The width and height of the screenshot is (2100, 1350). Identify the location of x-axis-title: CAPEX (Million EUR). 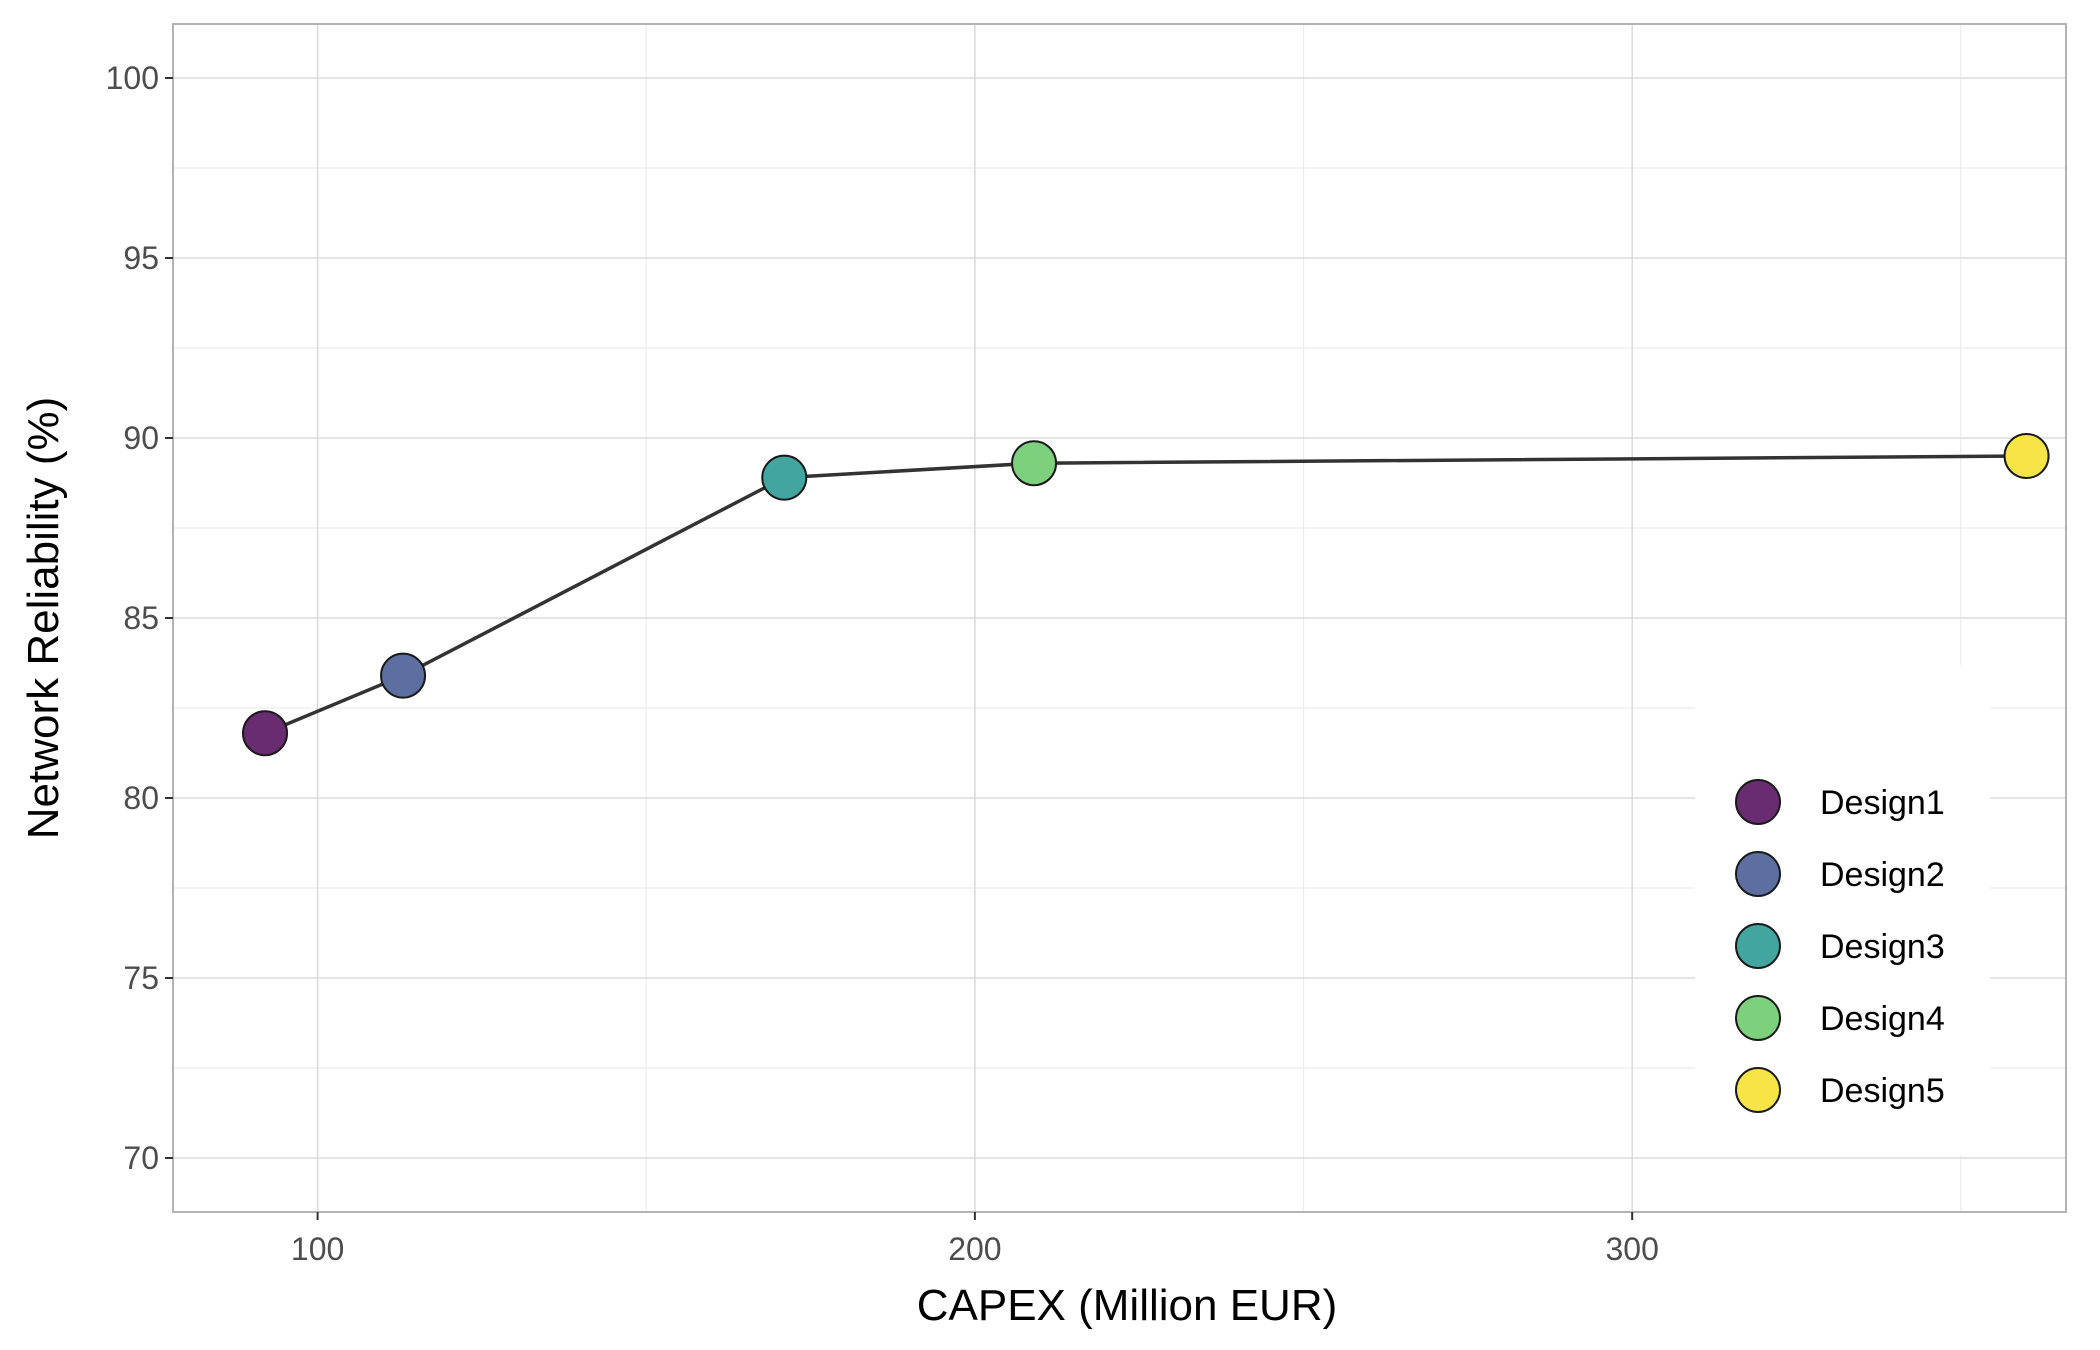
(1127, 1305).